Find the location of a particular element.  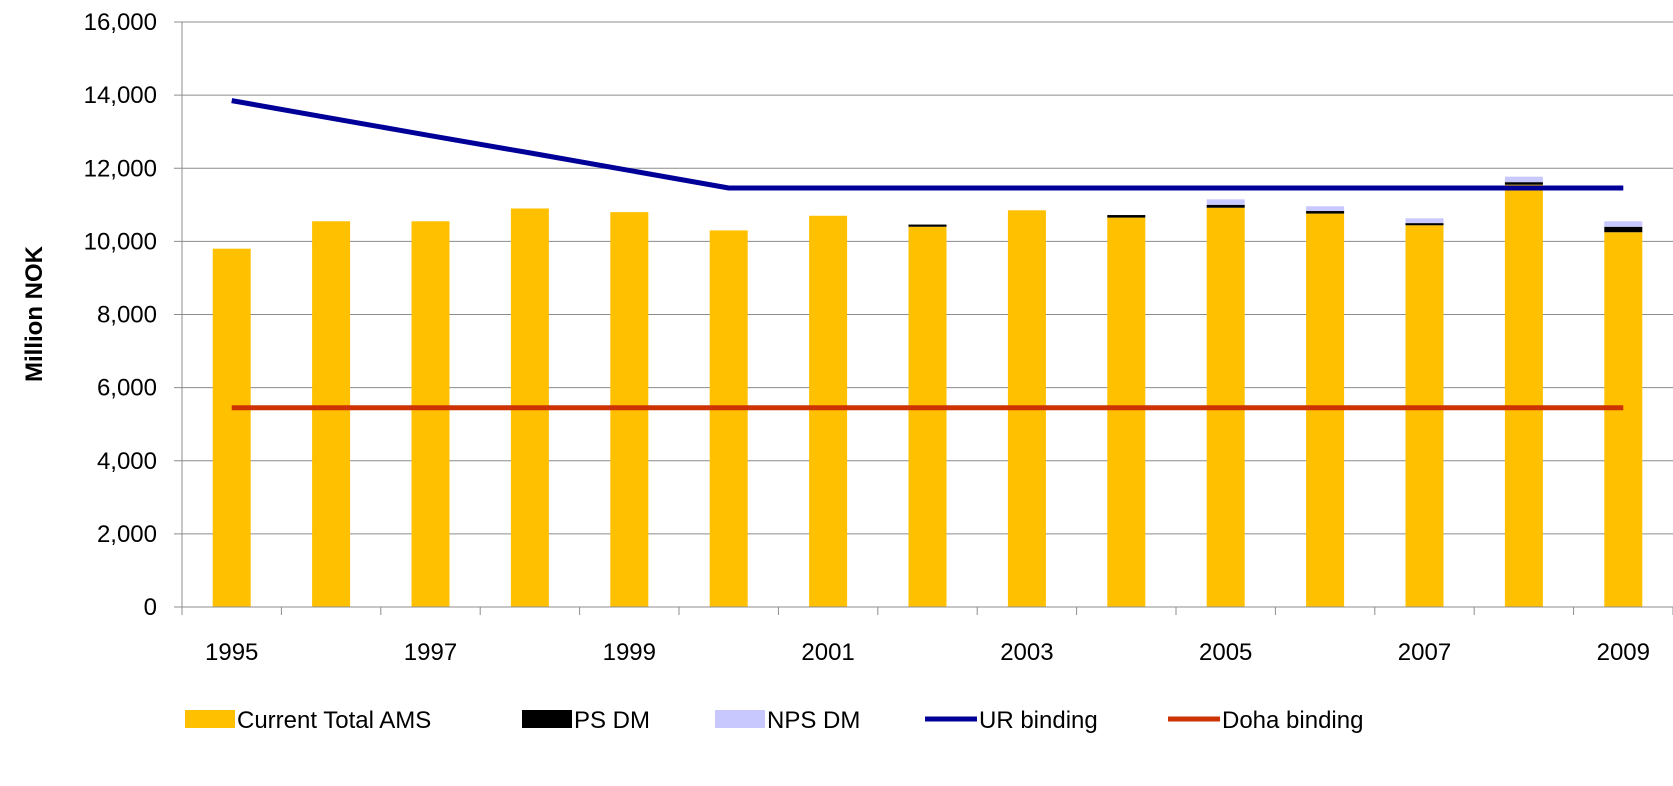

x-tick-label: 1999 is located at coordinates (629, 652).